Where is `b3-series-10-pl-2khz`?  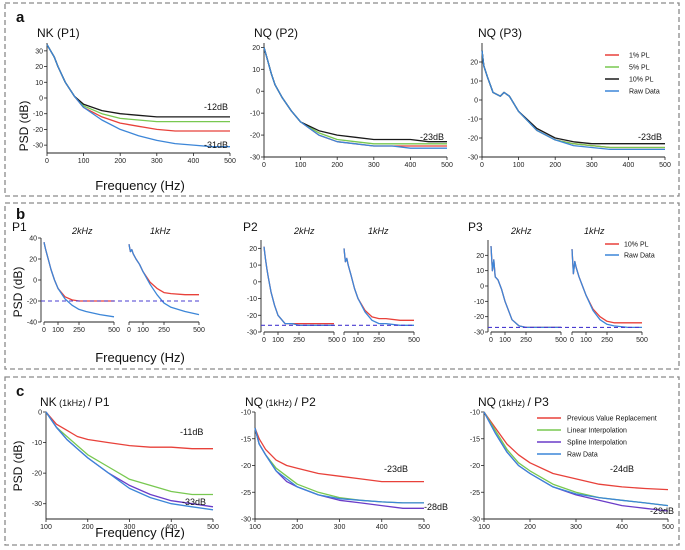
b3-series-10-pl-2khz is located at coordinates (525, 287).